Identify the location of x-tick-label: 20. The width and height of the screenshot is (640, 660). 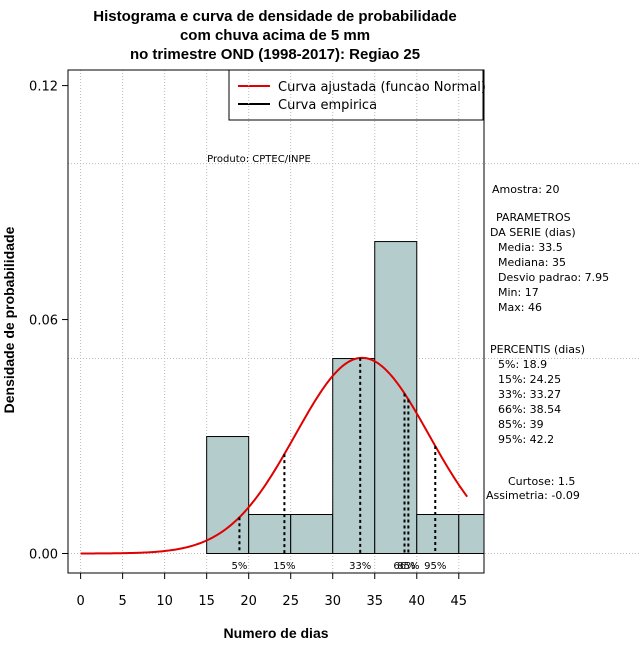
(248, 601).